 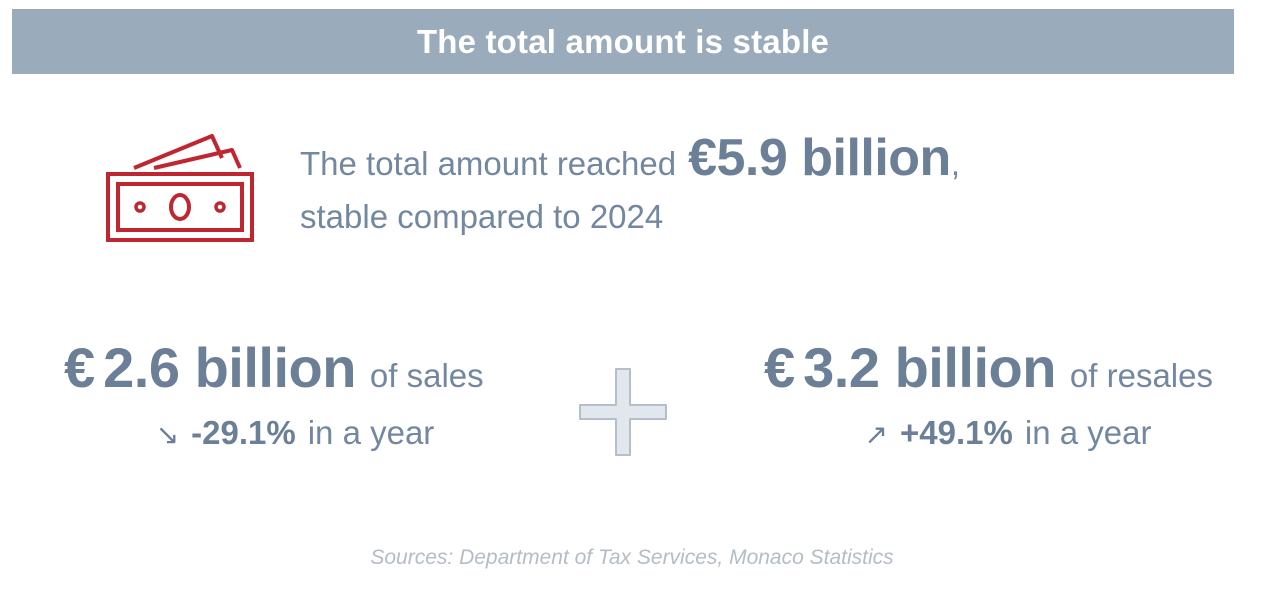 I want to click on resales-currency: €, so click(x=780, y=367).